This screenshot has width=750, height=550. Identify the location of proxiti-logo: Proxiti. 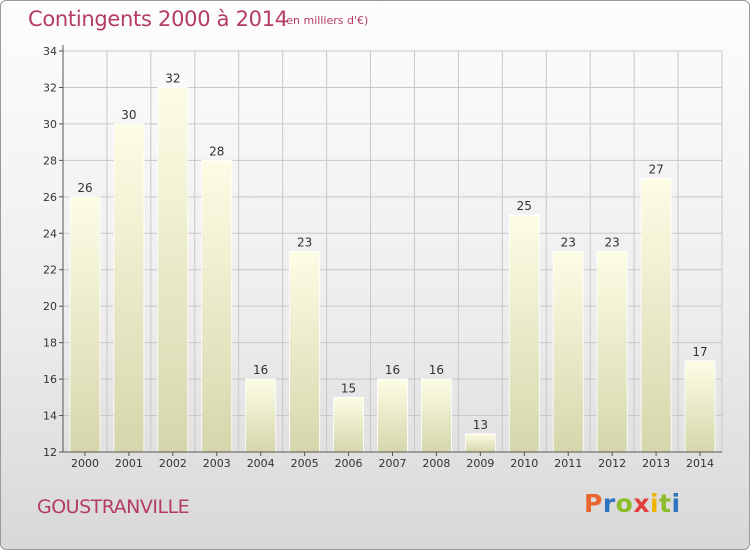
(632, 503).